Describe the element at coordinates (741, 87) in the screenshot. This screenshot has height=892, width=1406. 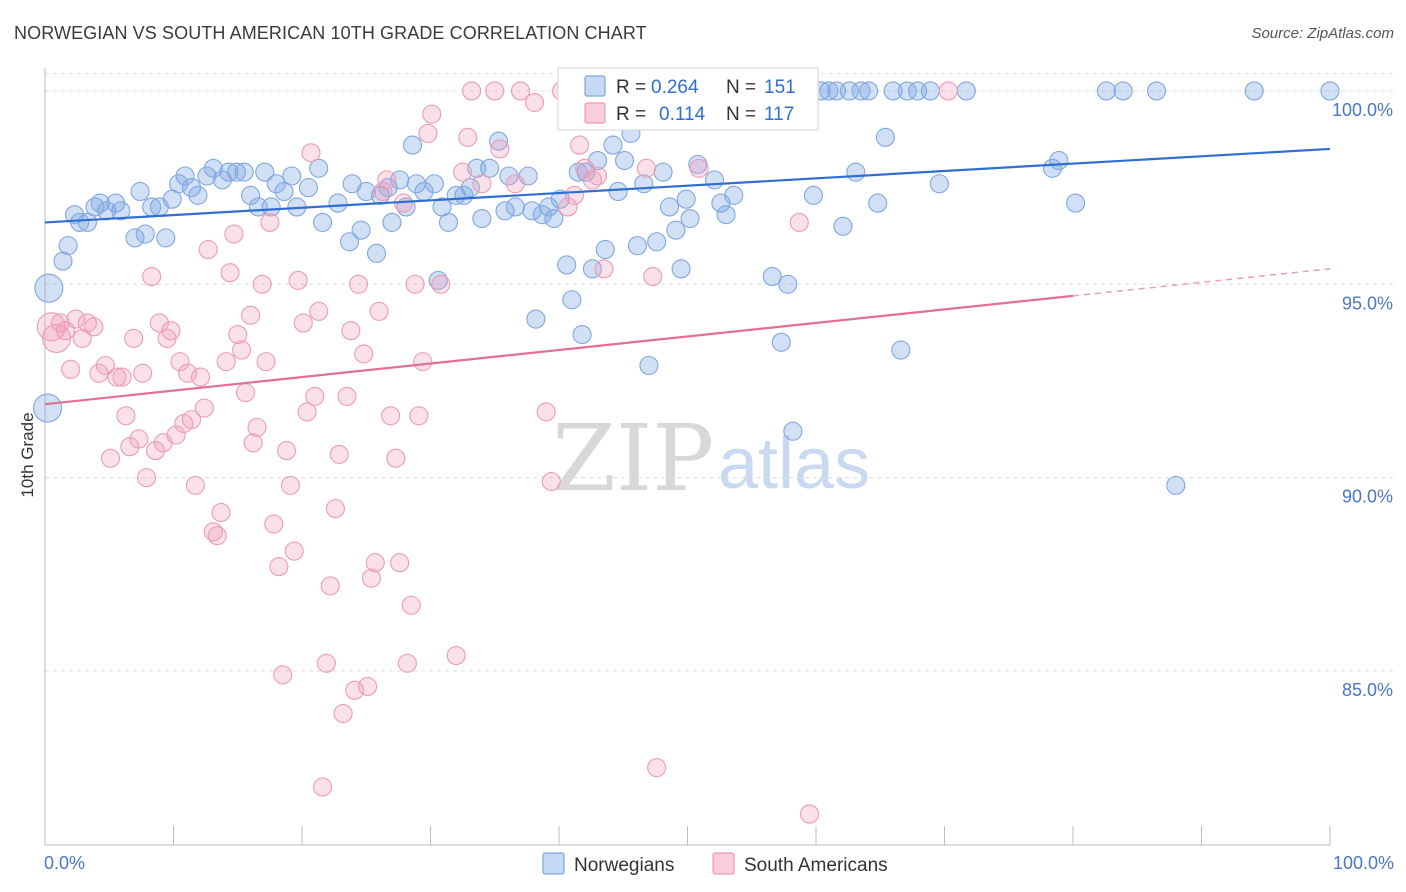
I see `legend-n-label-1: N =` at that location.